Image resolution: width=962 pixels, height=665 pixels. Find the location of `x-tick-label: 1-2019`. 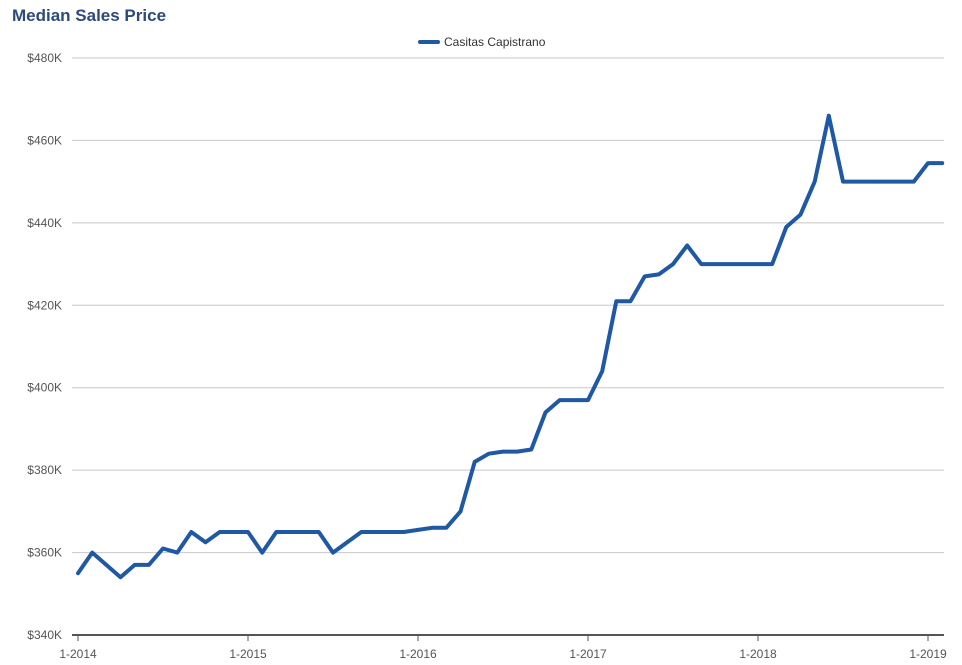

x-tick-label: 1-2019 is located at coordinates (928, 654).